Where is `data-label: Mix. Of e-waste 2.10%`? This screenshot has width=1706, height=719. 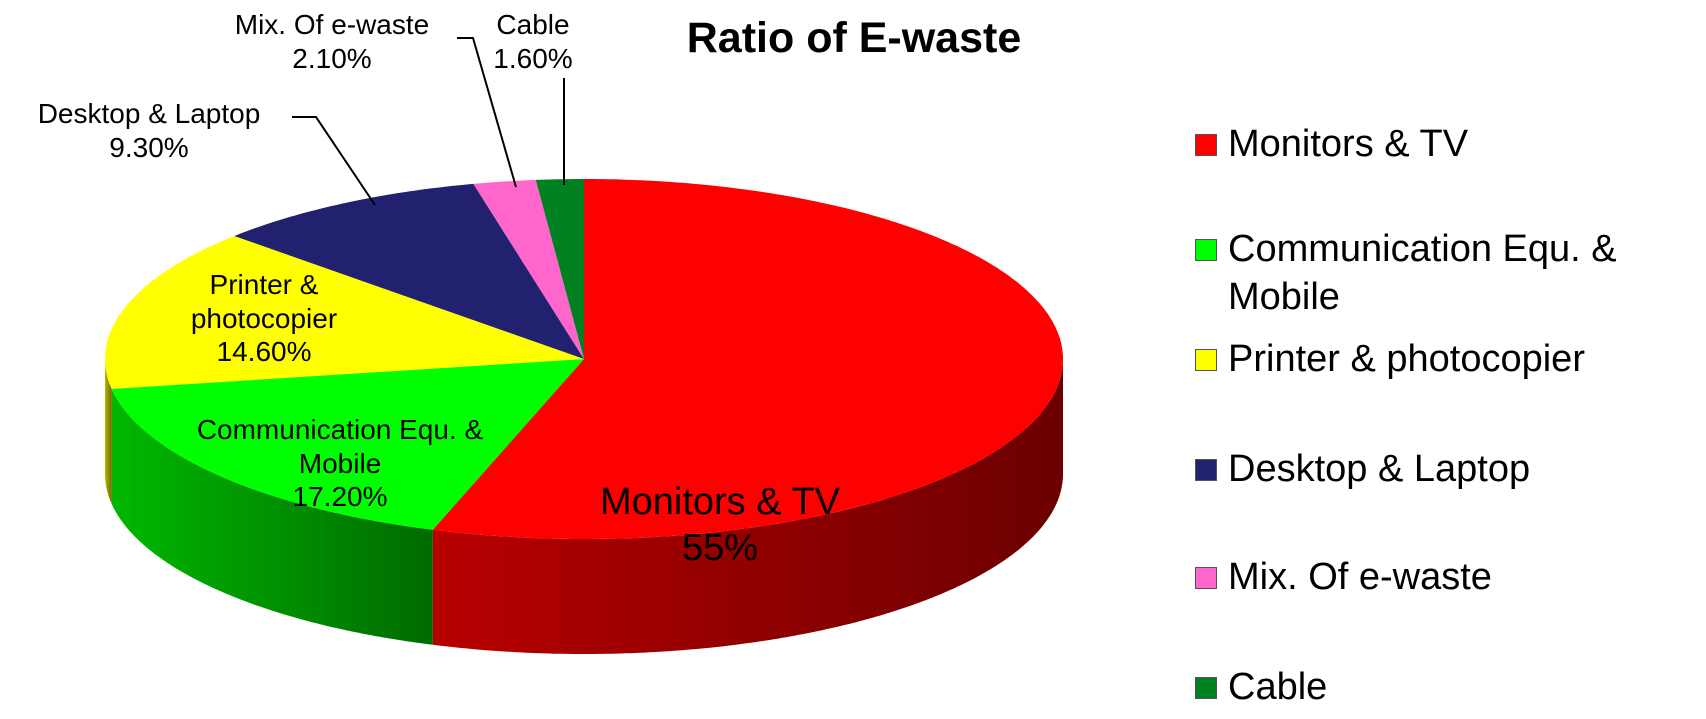 data-label: Mix. Of e-waste 2.10% is located at coordinates (332, 41).